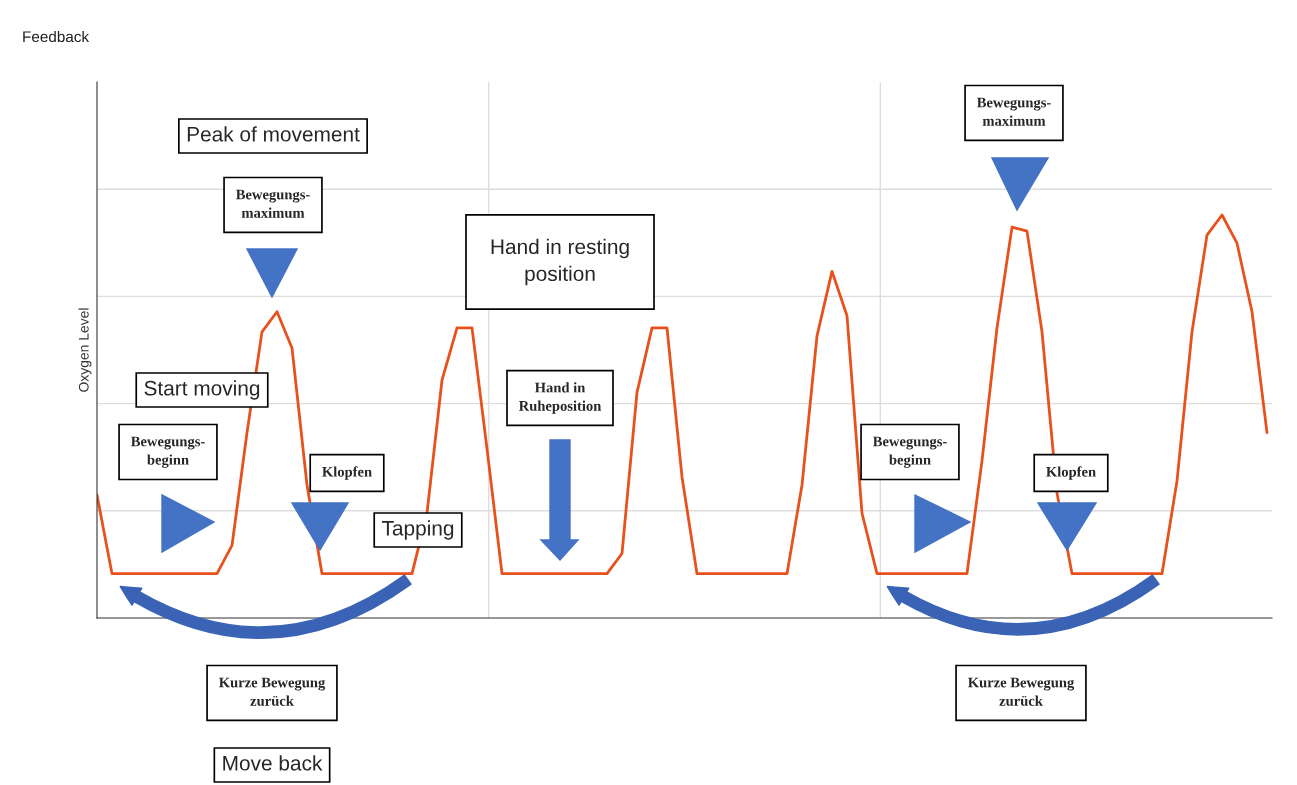 This screenshot has width=1297, height=785. What do you see at coordinates (417, 530) in the screenshot?
I see `annotation: Tapping` at bounding box center [417, 530].